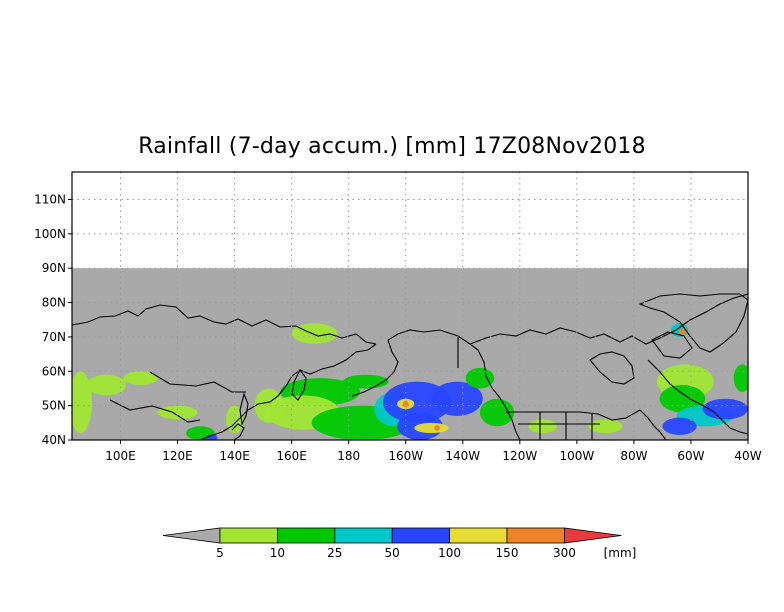 The width and height of the screenshot is (784, 612). I want to click on border-us-canada, so click(573, 415).